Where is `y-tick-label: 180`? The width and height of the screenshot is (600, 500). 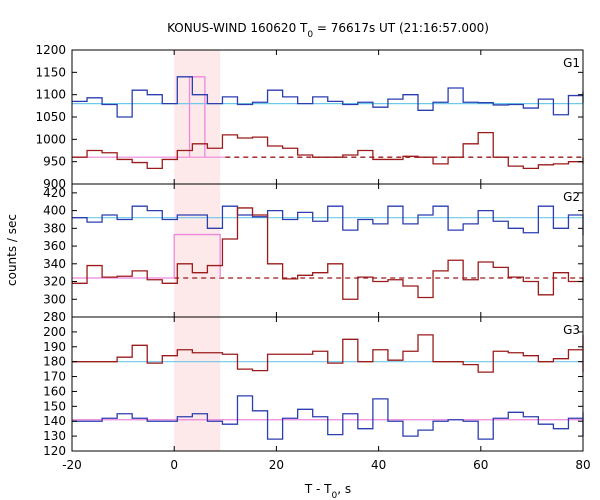 y-tick-label: 180 is located at coordinates (54, 362).